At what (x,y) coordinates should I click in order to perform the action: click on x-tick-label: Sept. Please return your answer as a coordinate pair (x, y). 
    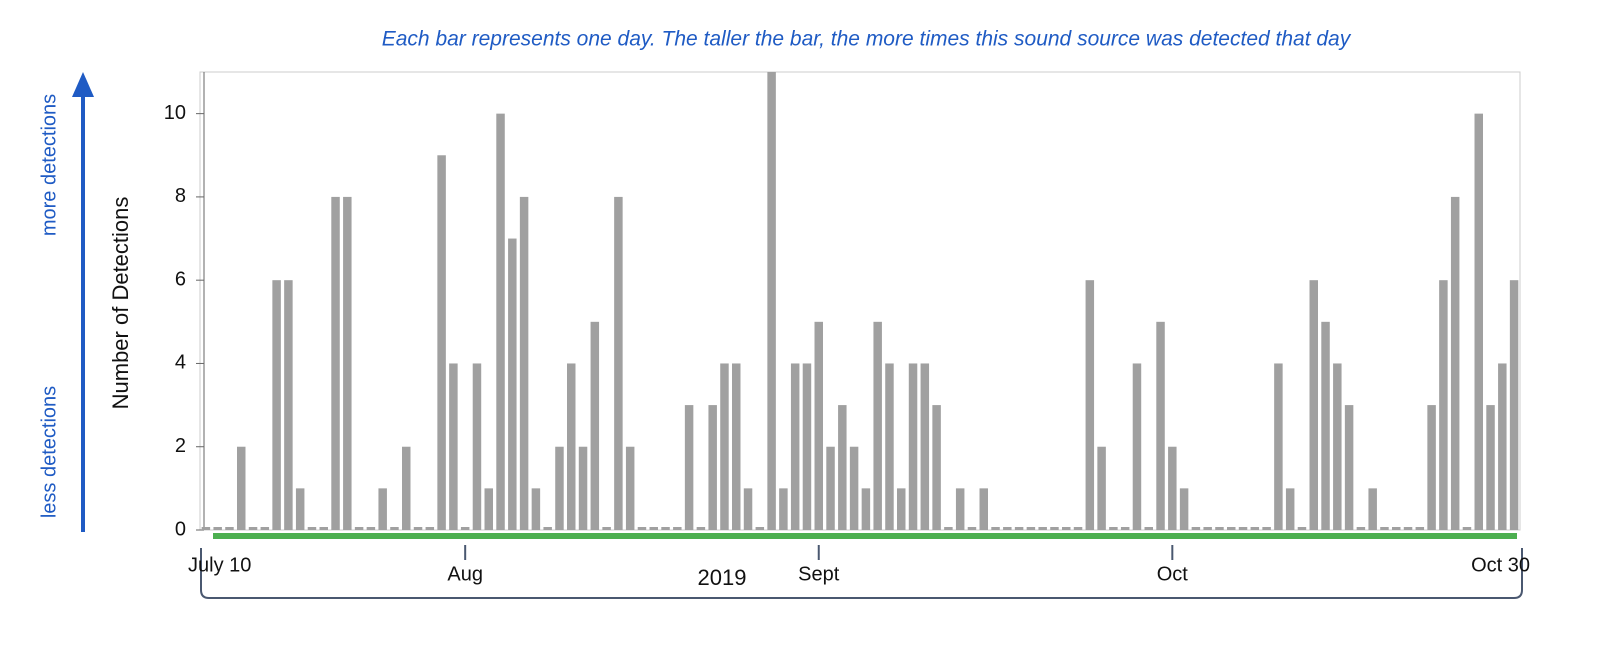
    Looking at the image, I should click on (819, 574).